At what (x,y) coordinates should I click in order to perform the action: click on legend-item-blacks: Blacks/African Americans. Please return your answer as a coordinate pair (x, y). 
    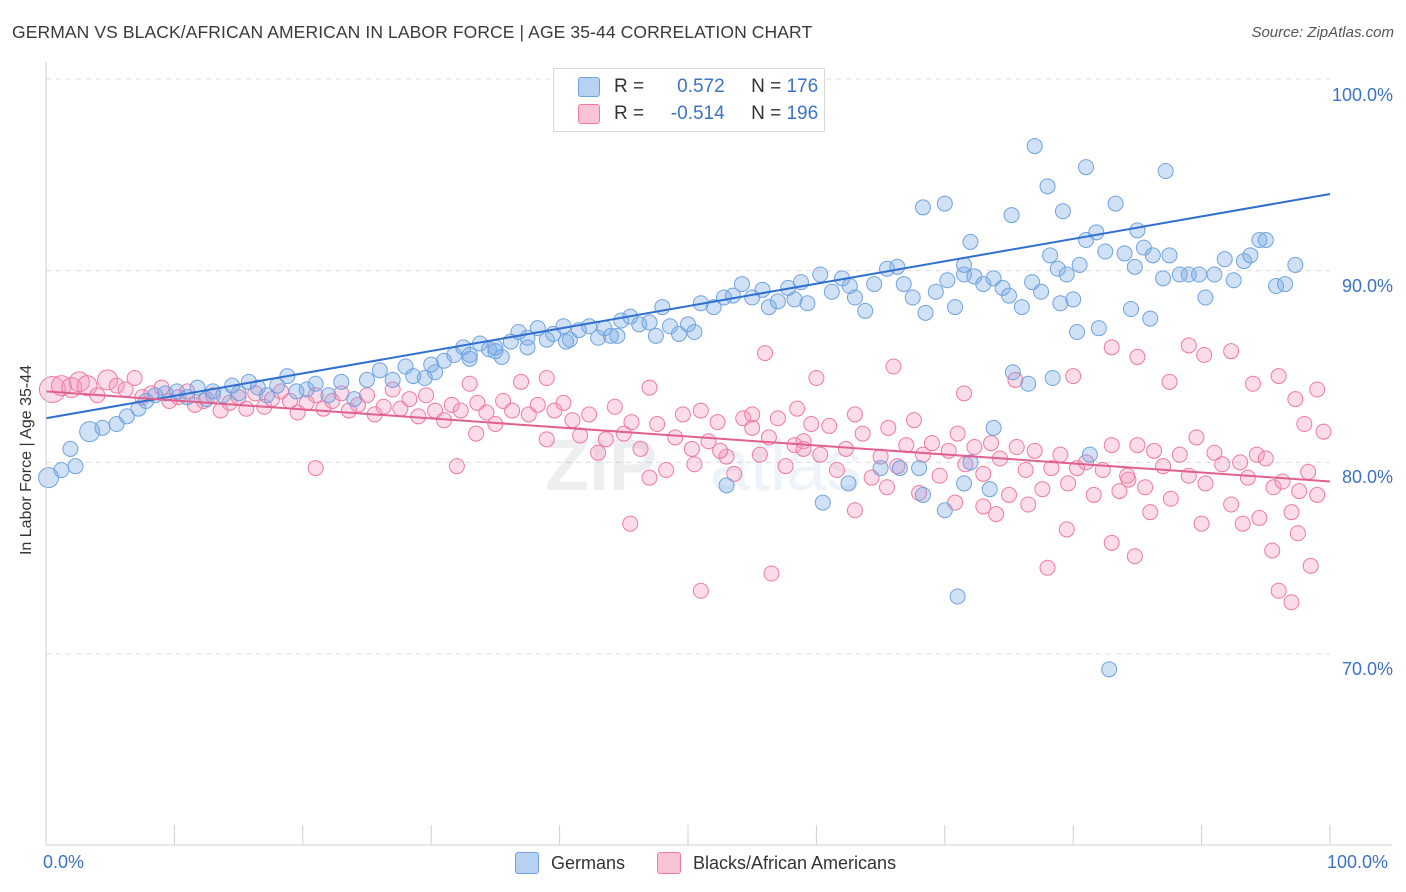
    Looking at the image, I should click on (776, 863).